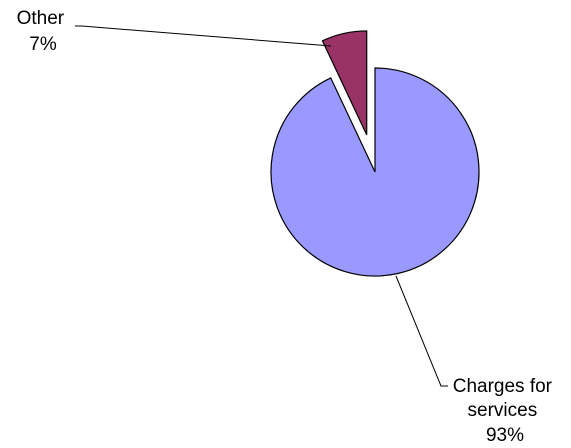  I want to click on slice-label-charges-for-services: Charges for services 93%, so click(505, 411).